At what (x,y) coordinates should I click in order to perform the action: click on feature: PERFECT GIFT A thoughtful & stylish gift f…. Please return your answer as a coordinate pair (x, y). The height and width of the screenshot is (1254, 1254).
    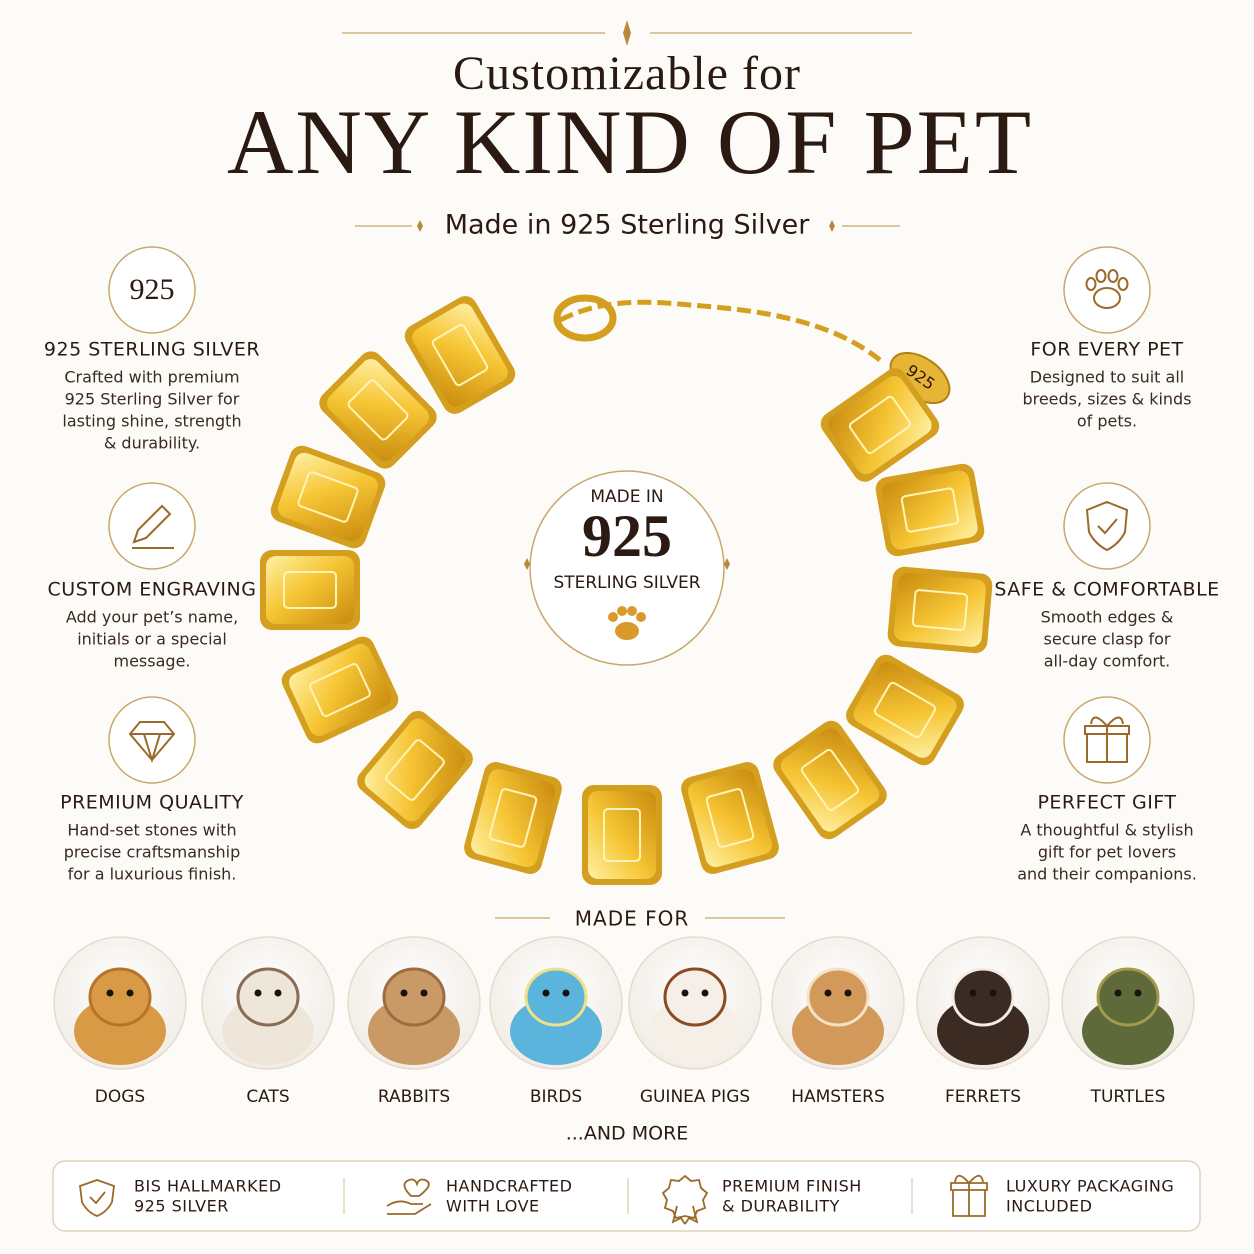
    Looking at the image, I should click on (1107, 790).